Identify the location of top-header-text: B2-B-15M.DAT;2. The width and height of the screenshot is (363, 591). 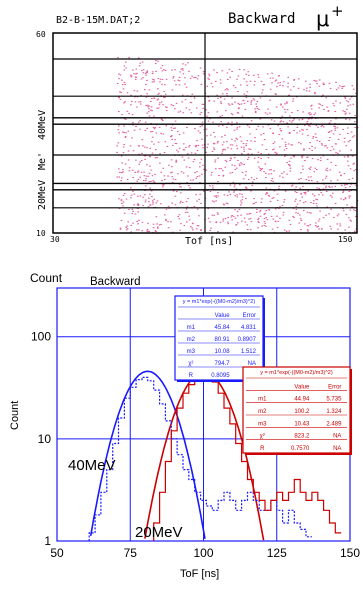
(98, 20).